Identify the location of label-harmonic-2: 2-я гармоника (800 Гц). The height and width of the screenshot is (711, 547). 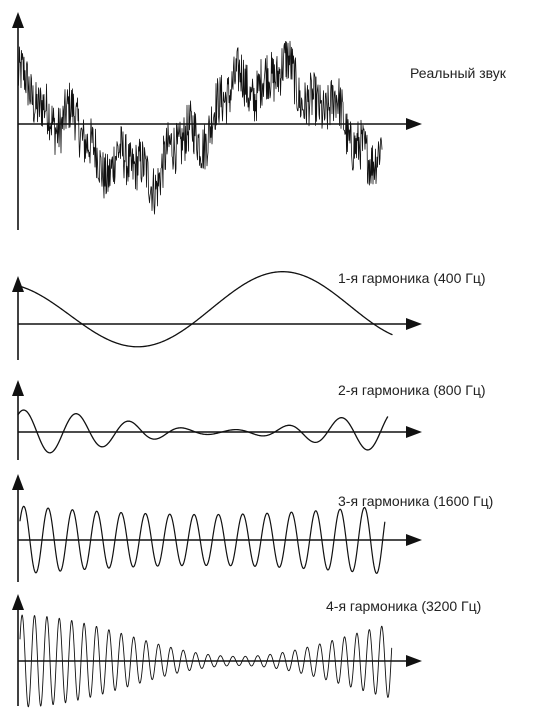
(412, 390).